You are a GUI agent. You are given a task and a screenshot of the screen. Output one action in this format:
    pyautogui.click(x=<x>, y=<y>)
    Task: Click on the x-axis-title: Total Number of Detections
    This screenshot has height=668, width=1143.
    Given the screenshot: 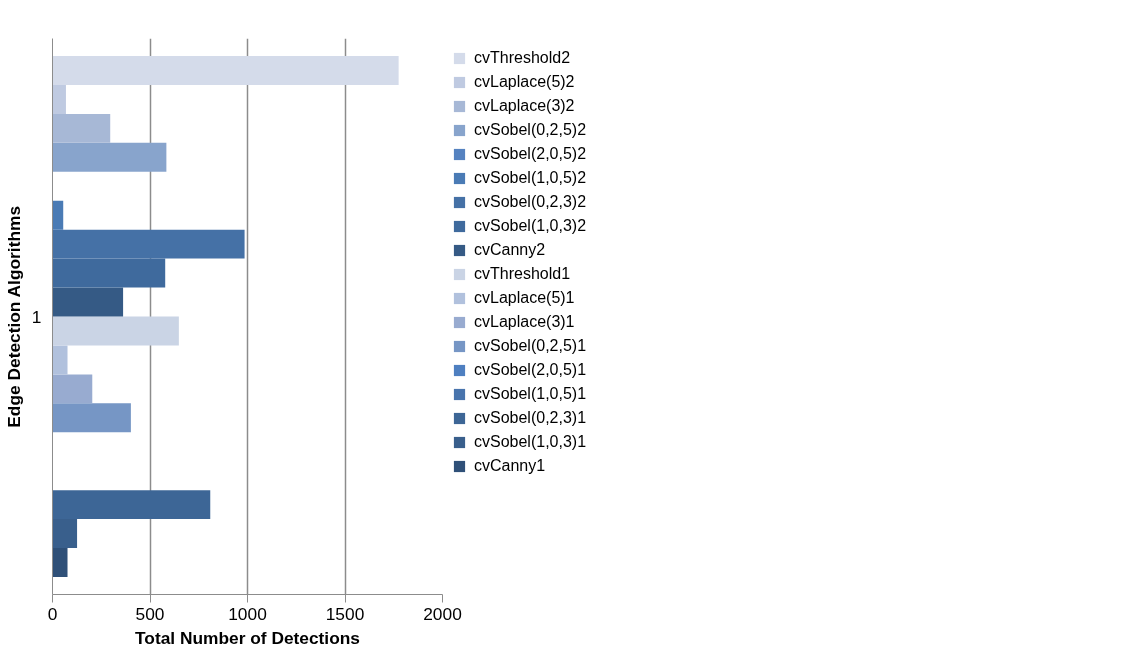 What is the action you would take?
    pyautogui.click(x=247, y=637)
    